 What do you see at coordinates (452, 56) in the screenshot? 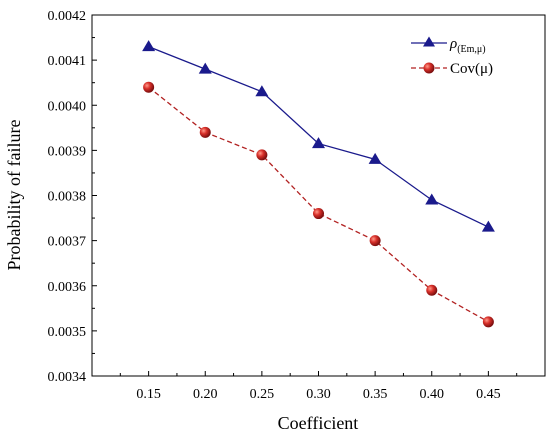
I see `legend: ρ(Em,μ) Cov(μ)` at bounding box center [452, 56].